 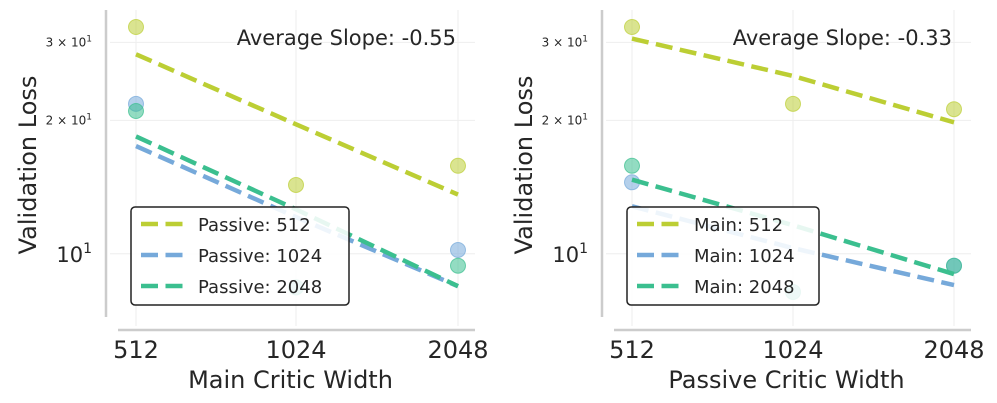 What do you see at coordinates (744, 256) in the screenshot?
I see `legend-label: Main: 1024` at bounding box center [744, 256].